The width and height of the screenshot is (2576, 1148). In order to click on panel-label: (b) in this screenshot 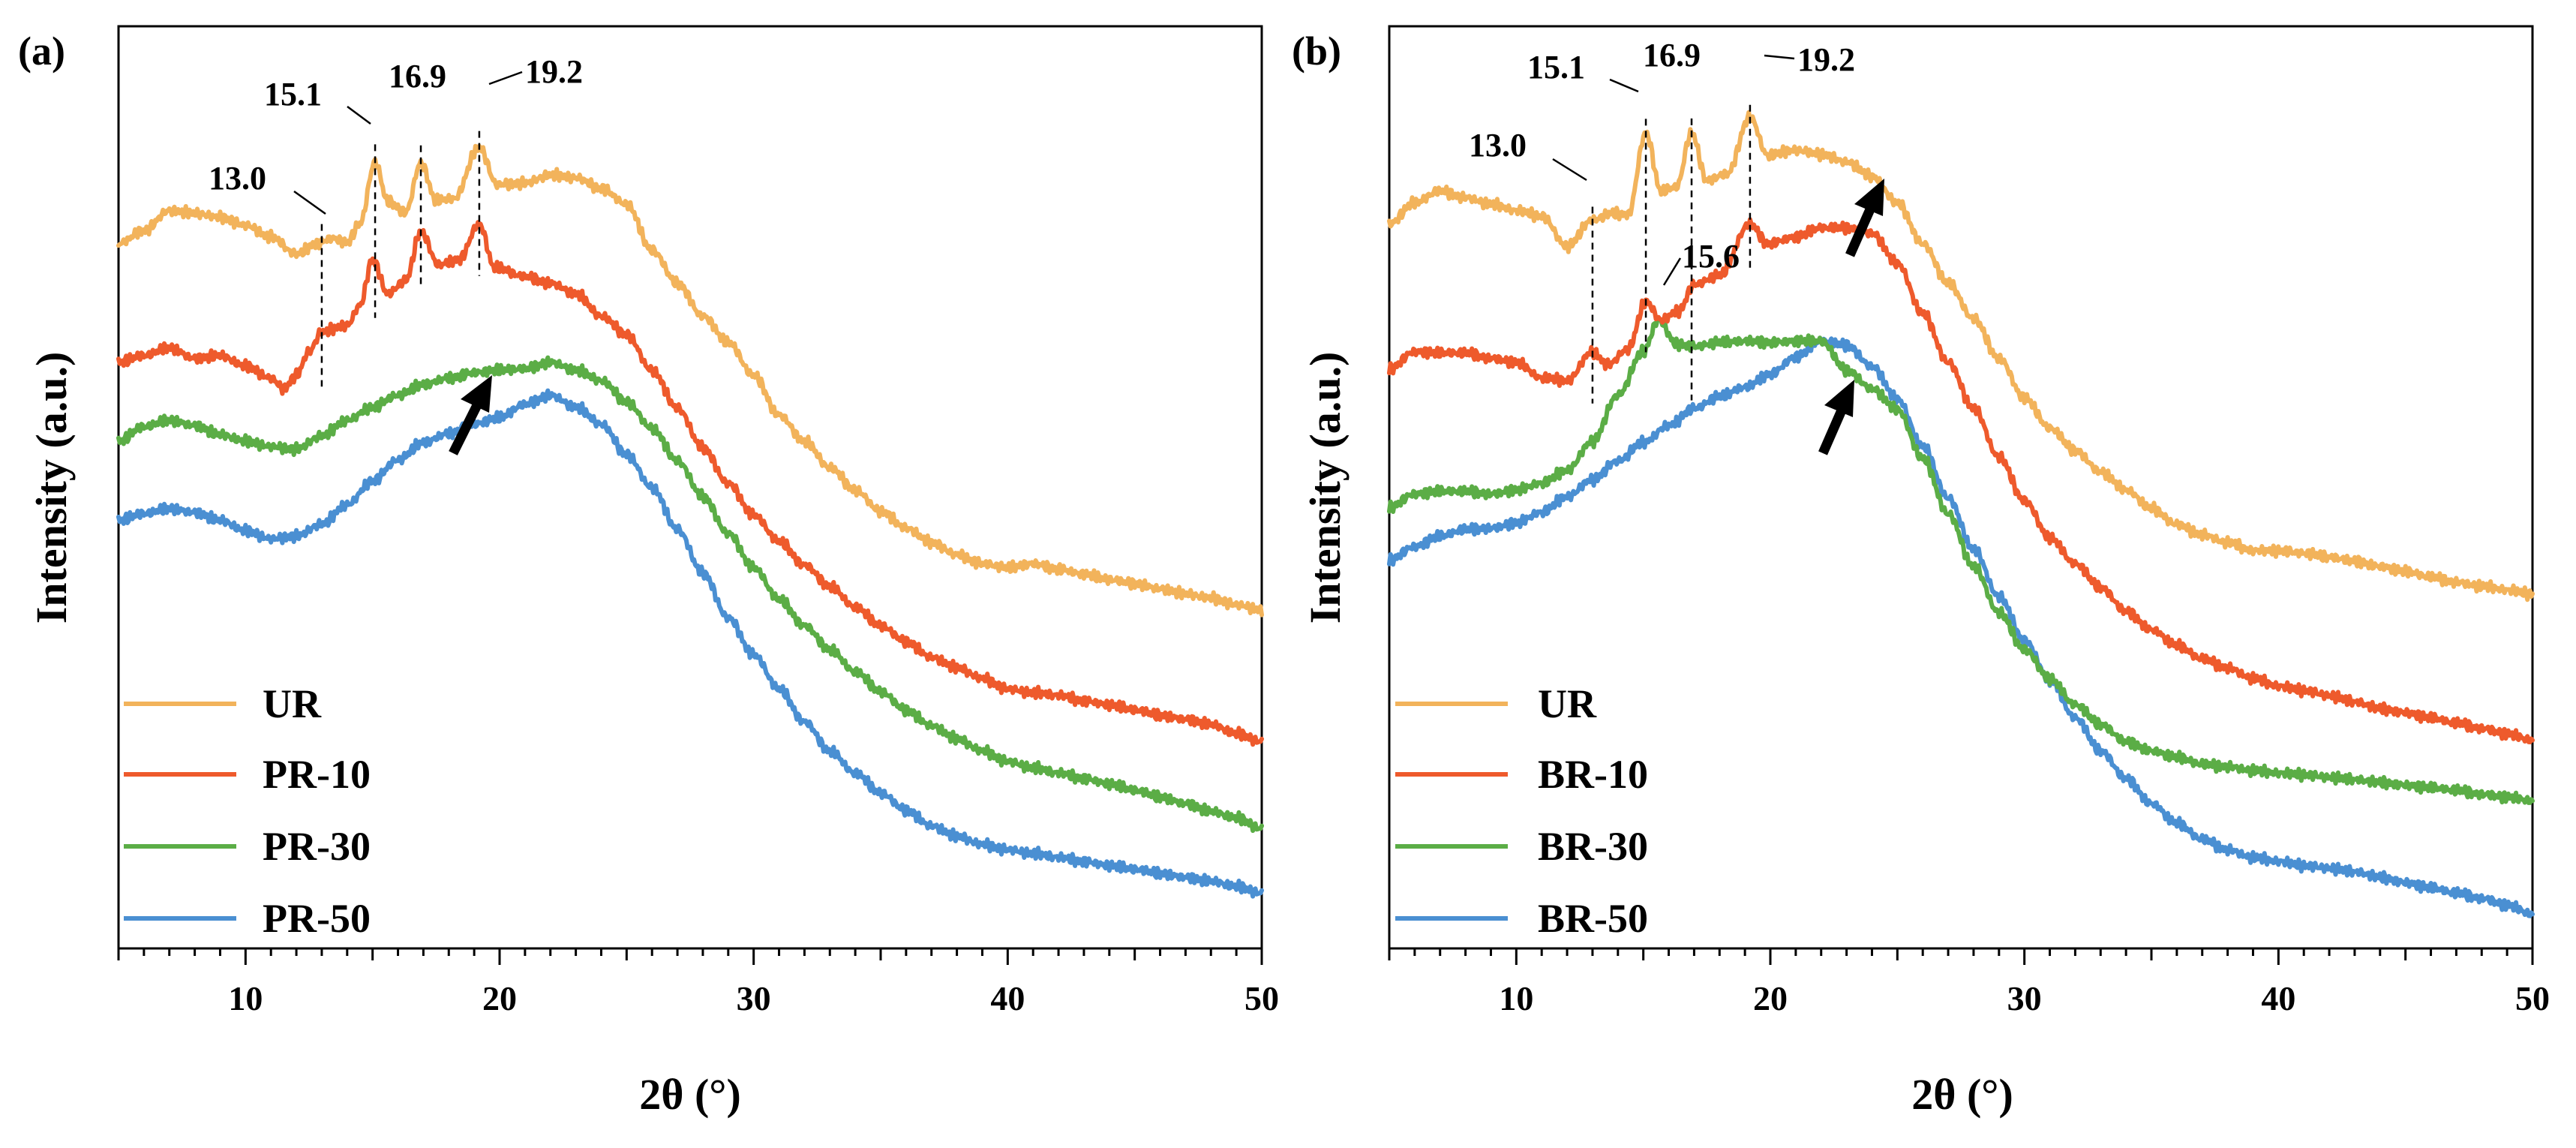, I will do `click(1316, 51)`.